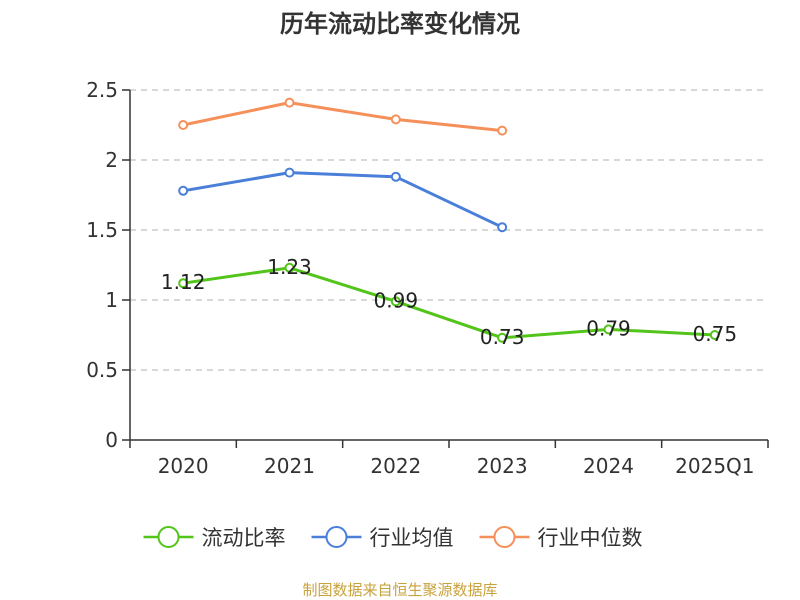 The height and width of the screenshot is (600, 800). I want to click on x-tick-label: 2024, so click(608, 466).